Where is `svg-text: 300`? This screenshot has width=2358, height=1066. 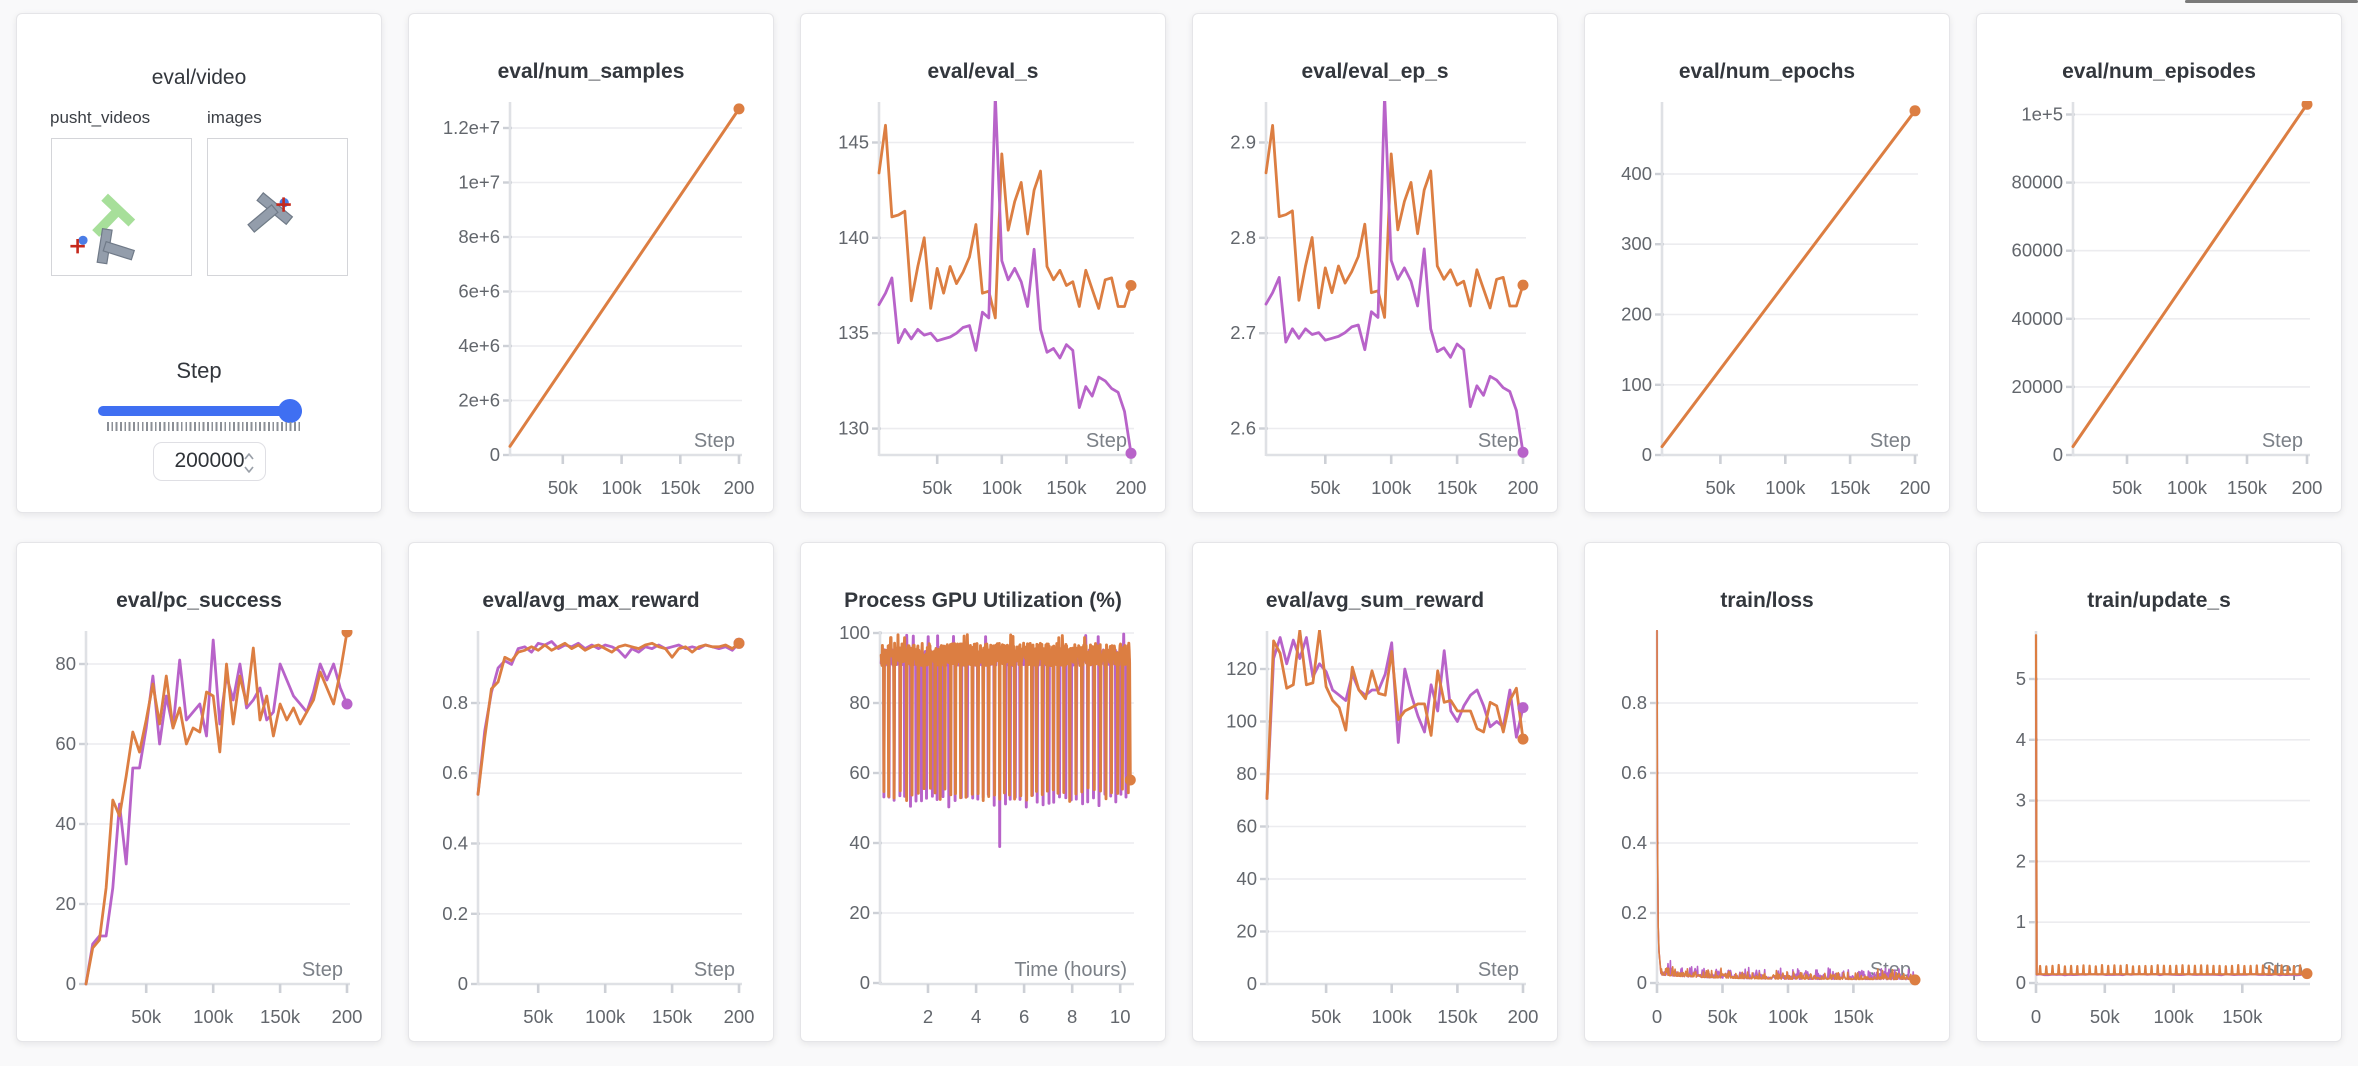
svg-text: 300 is located at coordinates (1636, 243).